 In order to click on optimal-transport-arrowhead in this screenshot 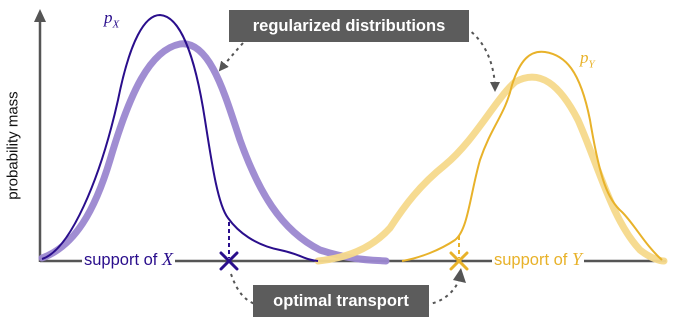, I will do `click(459, 275)`.